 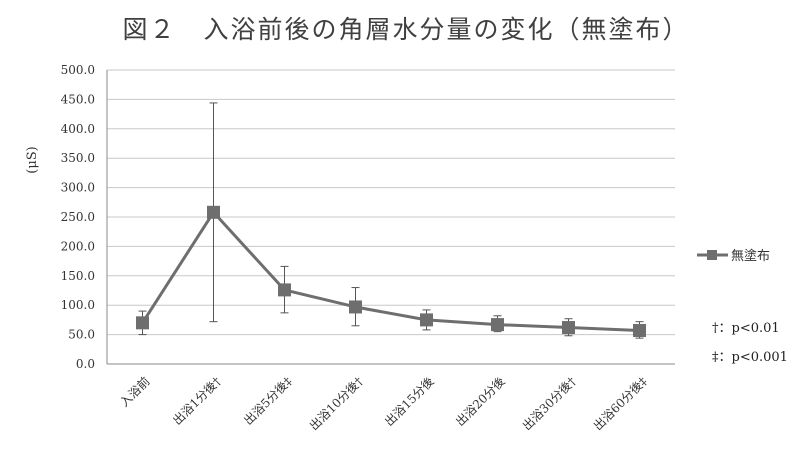 What do you see at coordinates (78, 246) in the screenshot?
I see `y-tick-label: 200.0` at bounding box center [78, 246].